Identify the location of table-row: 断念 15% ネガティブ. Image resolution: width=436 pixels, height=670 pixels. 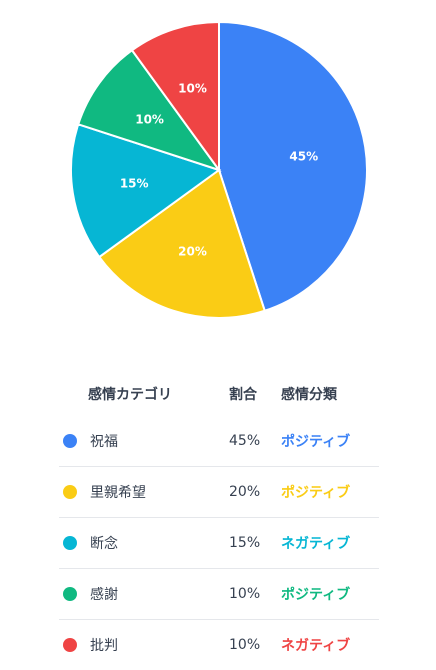
(219, 543).